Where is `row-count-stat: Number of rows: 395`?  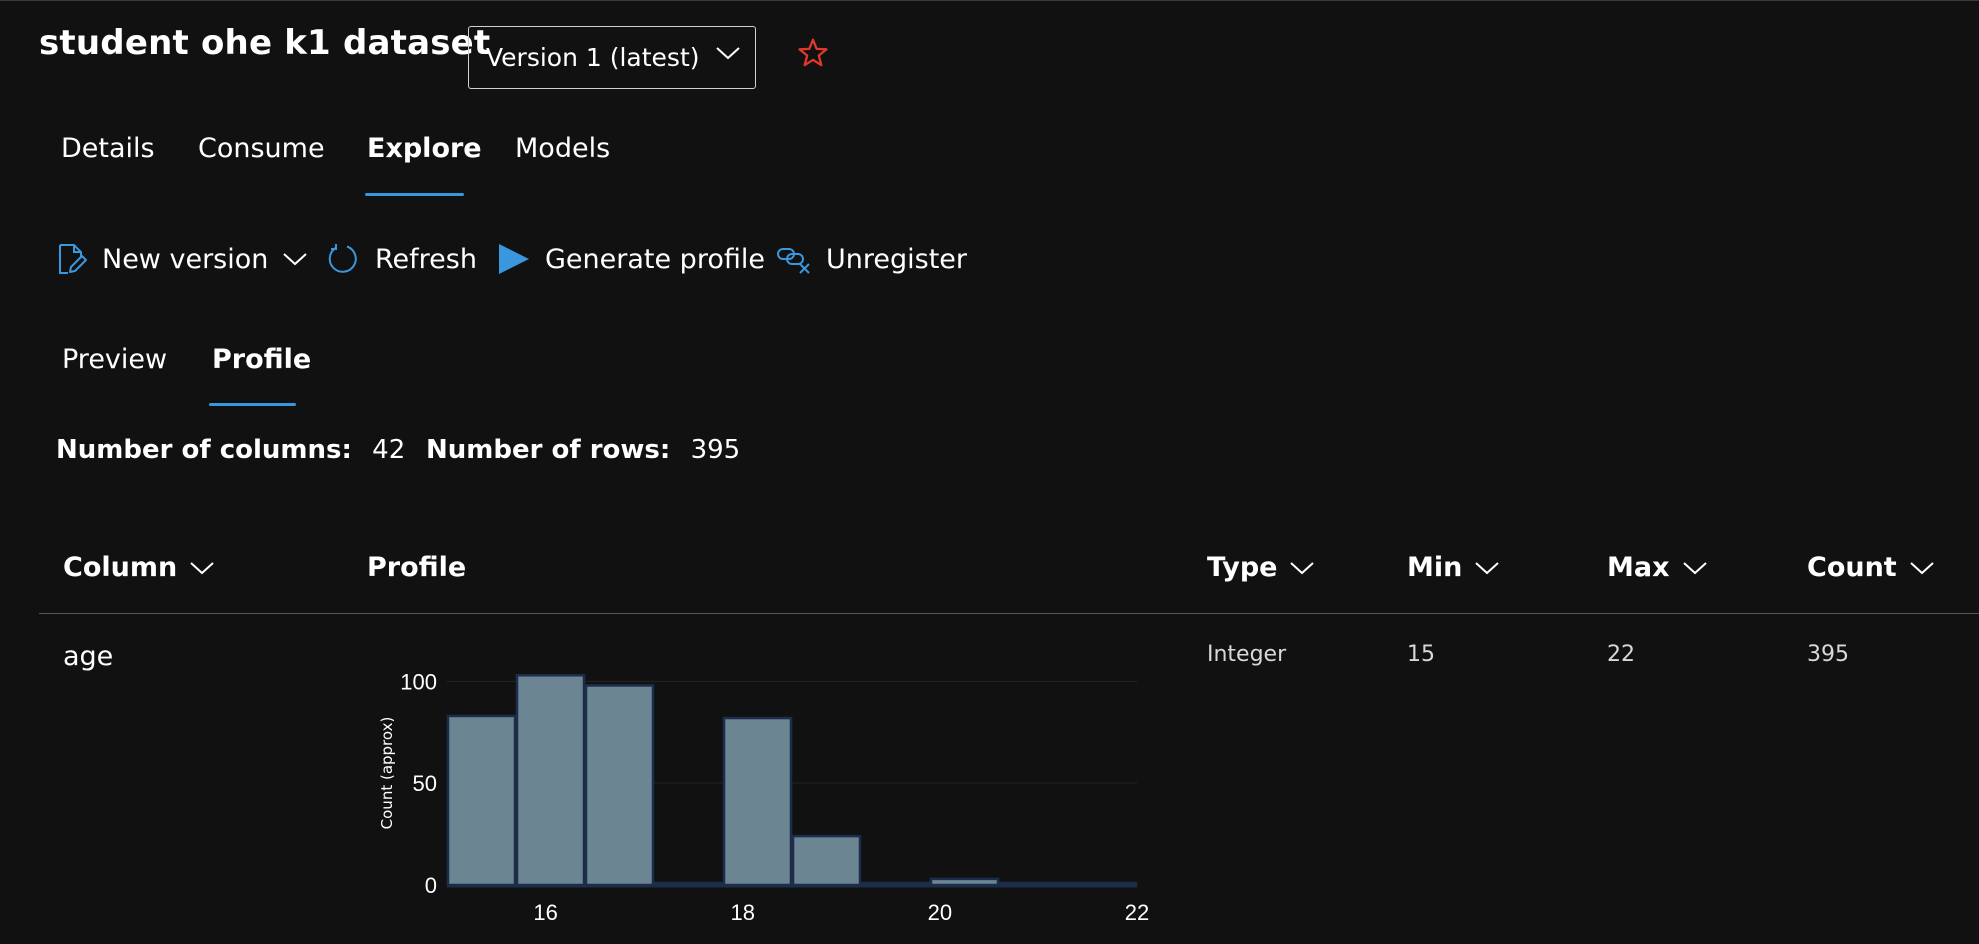 row-count-stat: Number of rows: 395 is located at coordinates (583, 450).